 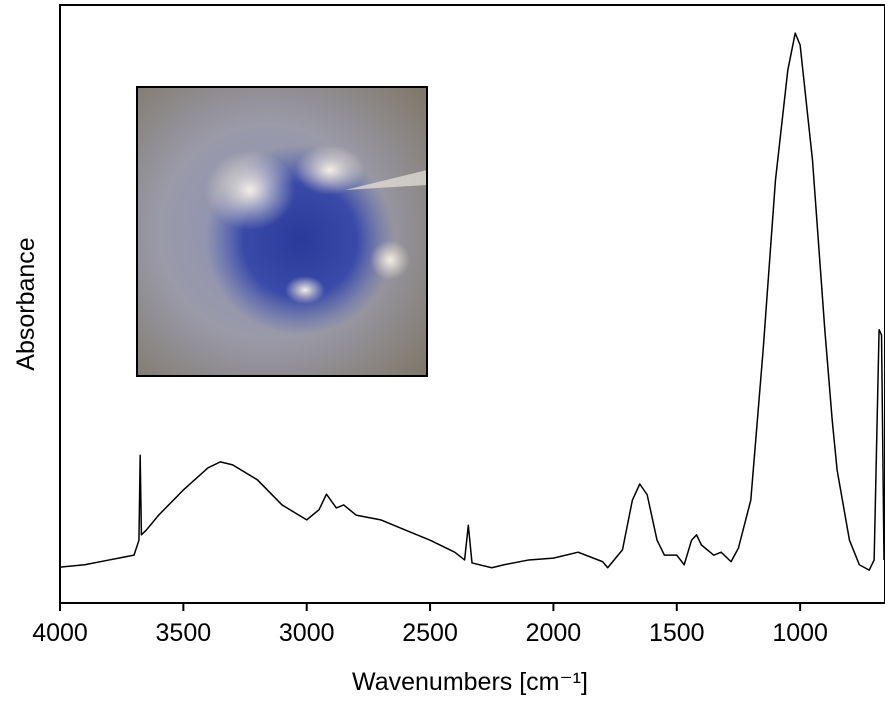 What do you see at coordinates (26, 303) in the screenshot?
I see `y-axis-label: Absorbance` at bounding box center [26, 303].